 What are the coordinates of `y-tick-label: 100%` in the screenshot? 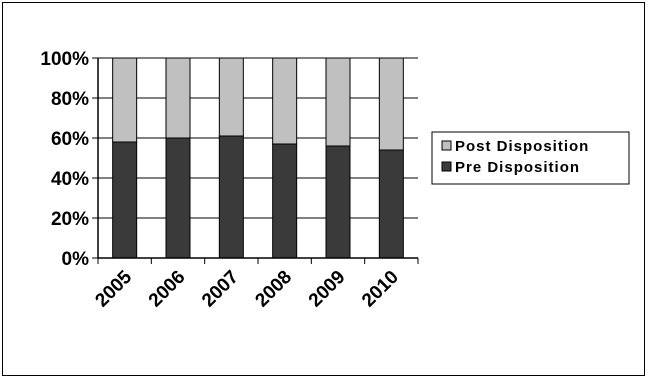 It's located at (64, 59).